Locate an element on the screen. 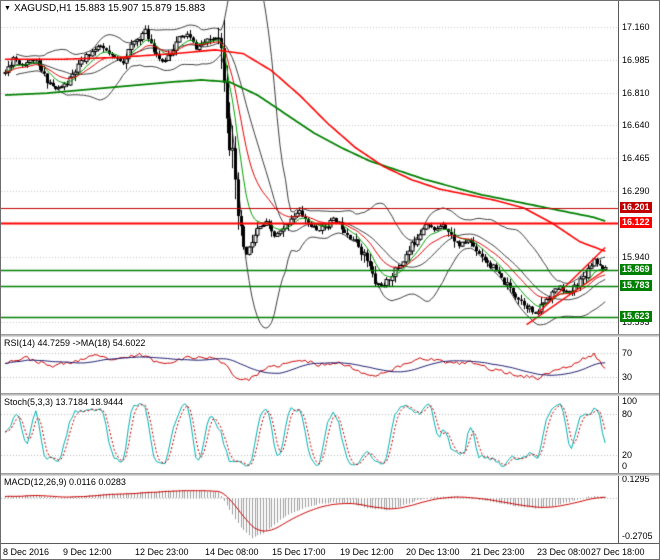 The height and width of the screenshot is (560, 660). rsi-axis: 70 30 is located at coordinates (638, 365).